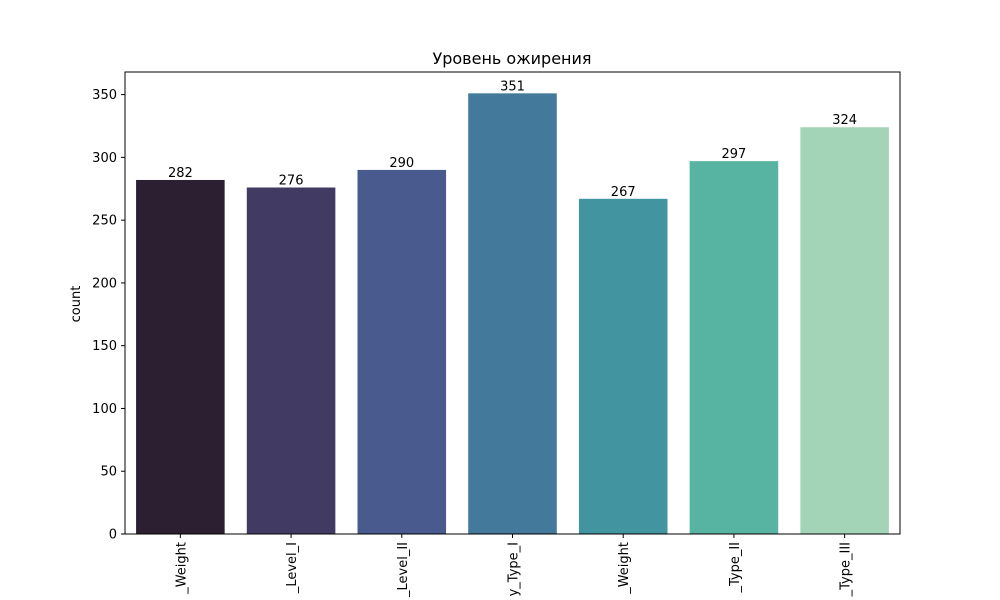 The width and height of the screenshot is (1000, 600). I want to click on data-label: 290, so click(401, 163).